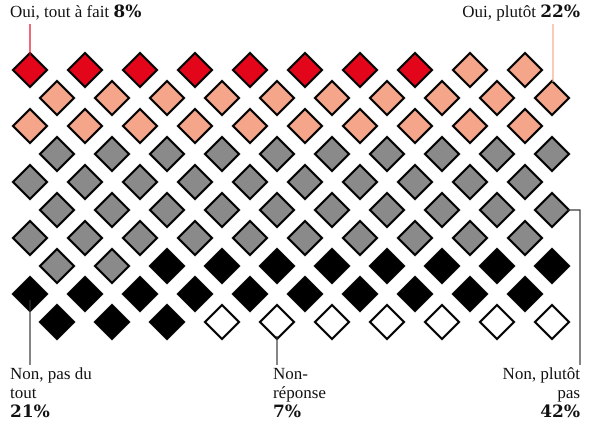 Image resolution: width=592 pixels, height=432 pixels. What do you see at coordinates (560, 412) in the screenshot?
I see `data-label: 42%` at bounding box center [560, 412].